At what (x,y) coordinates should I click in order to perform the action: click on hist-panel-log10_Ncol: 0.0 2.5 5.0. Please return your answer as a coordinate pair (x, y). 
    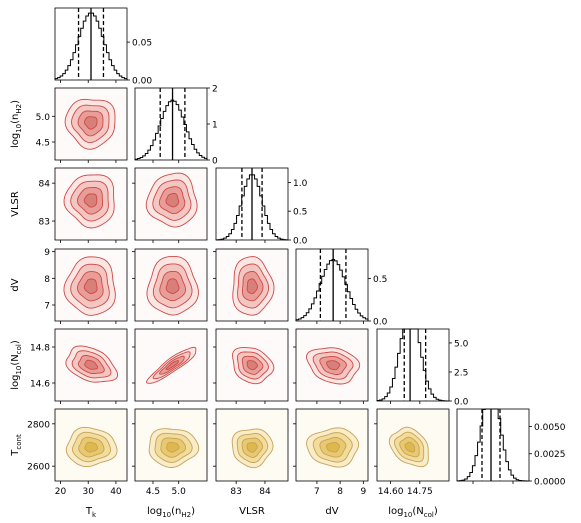
    Looking at the image, I should click on (422, 368).